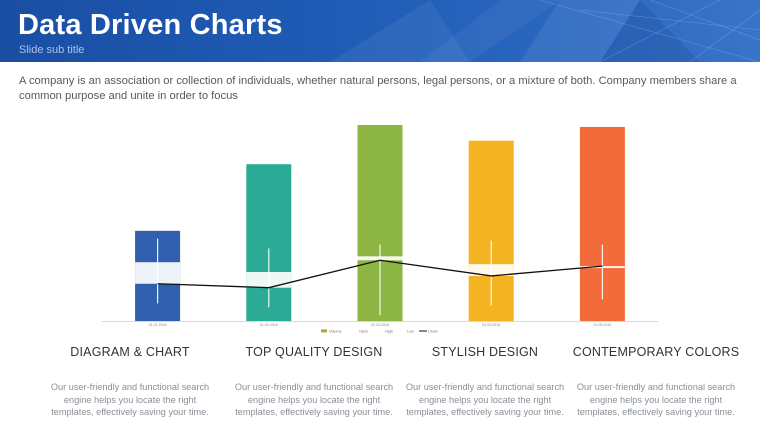 The image size is (760, 428). I want to click on banner-pattern, so click(545, 31).